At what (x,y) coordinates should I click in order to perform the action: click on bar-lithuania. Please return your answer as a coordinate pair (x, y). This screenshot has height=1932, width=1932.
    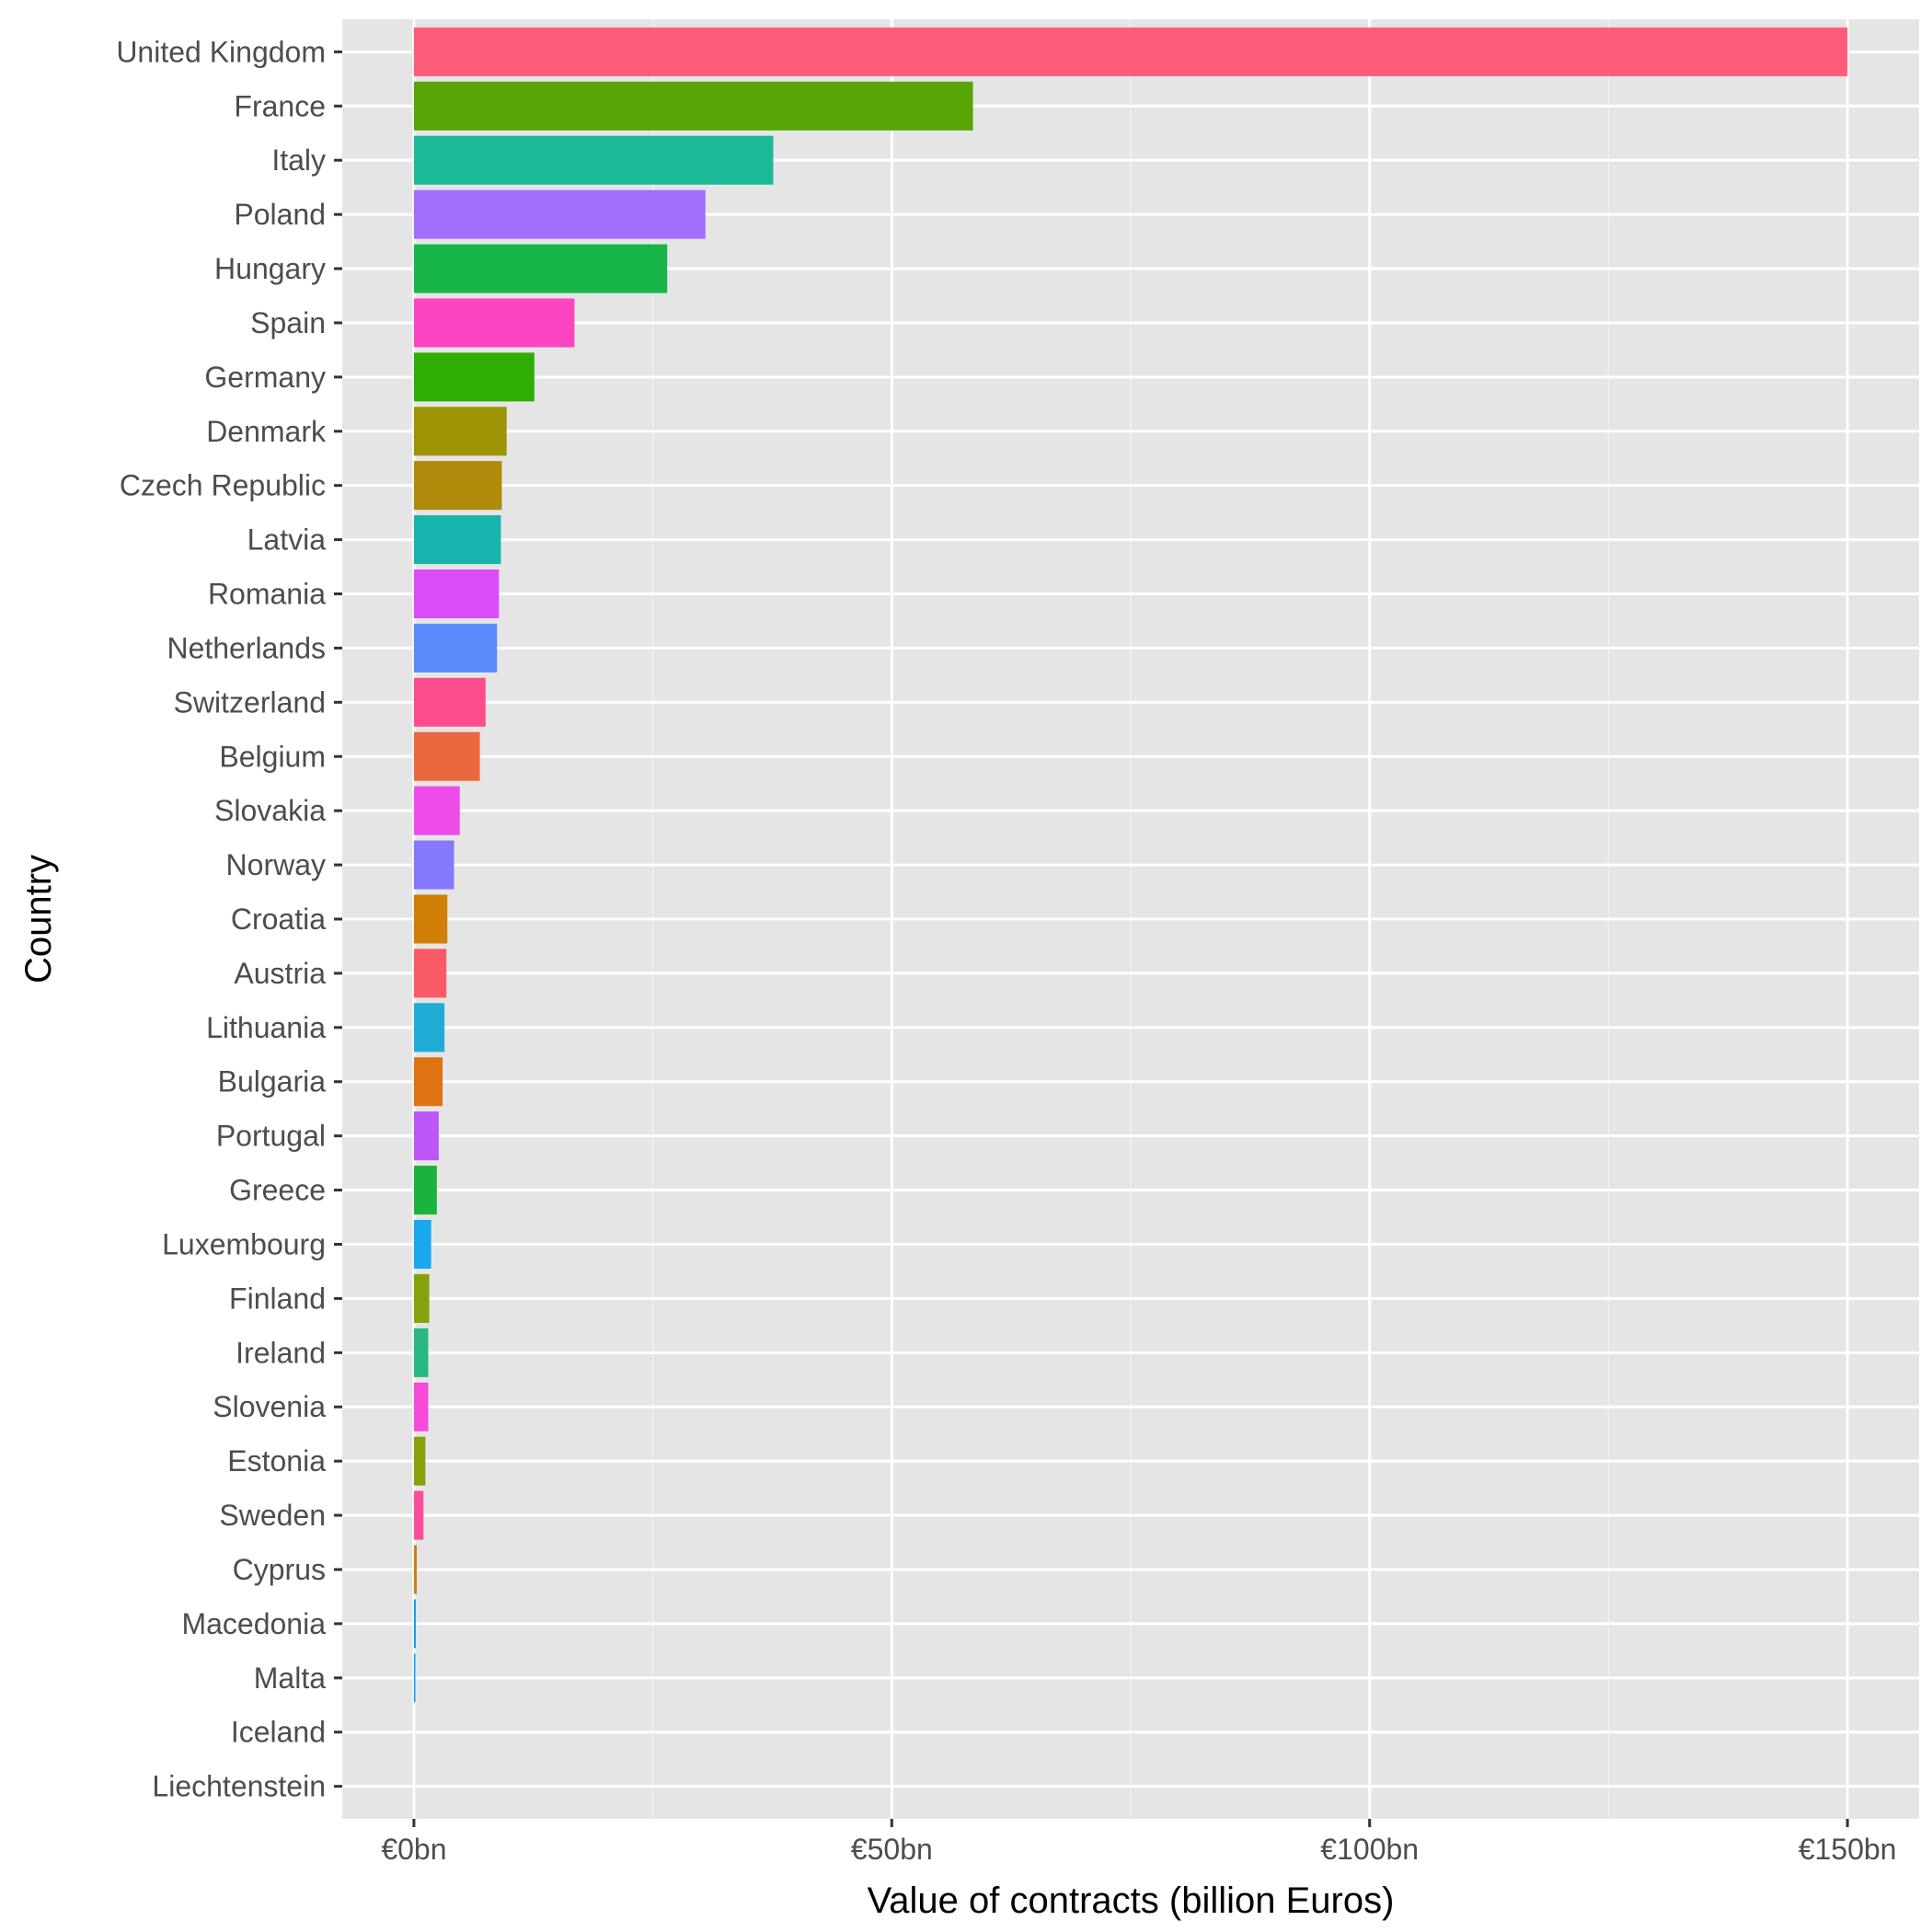
    Looking at the image, I should click on (429, 1027).